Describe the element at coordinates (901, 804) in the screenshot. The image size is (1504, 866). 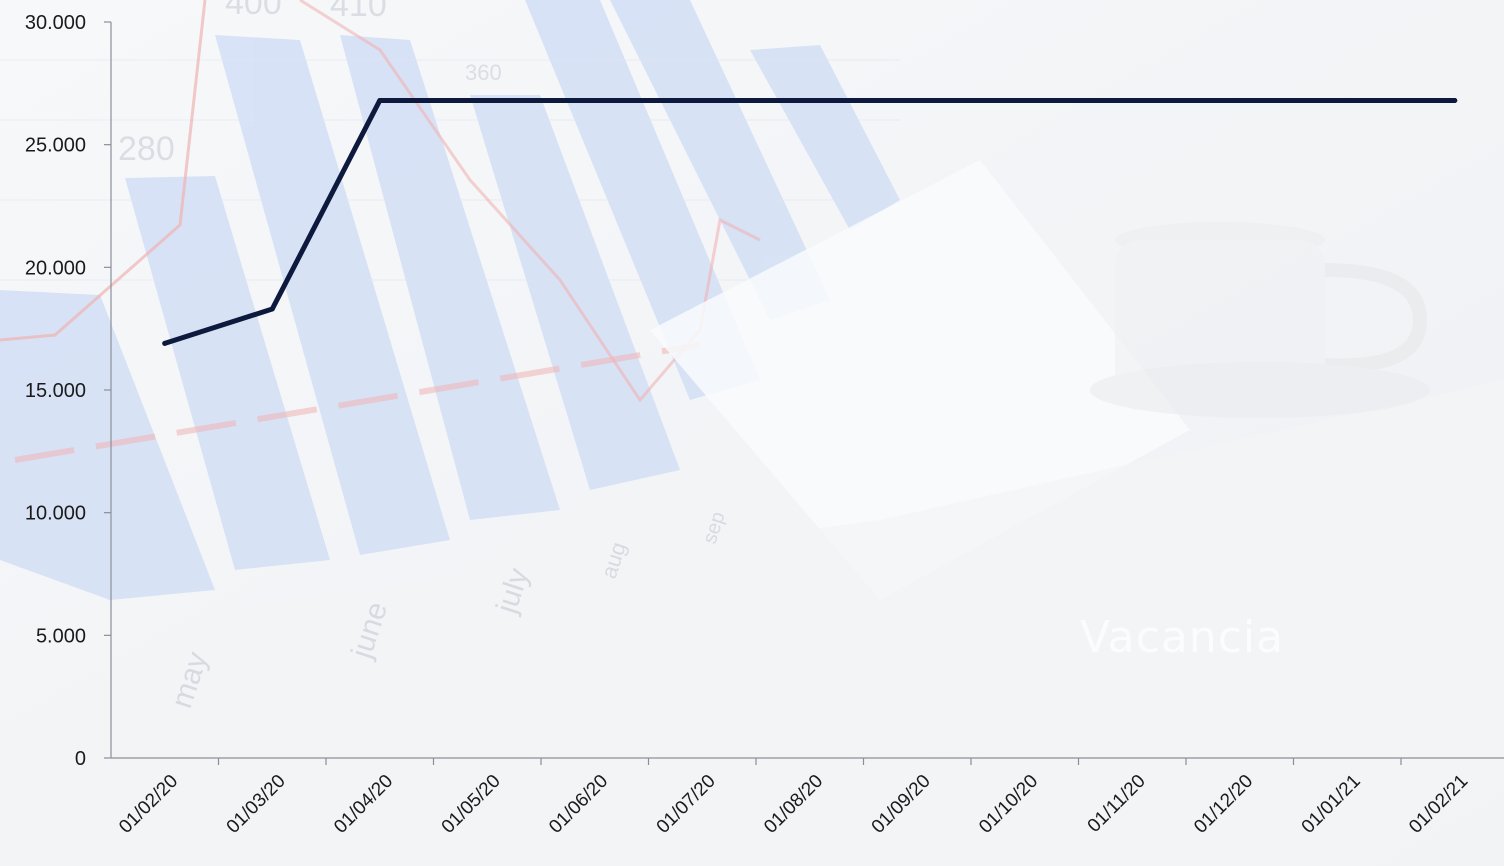
I see `x-tick-label: 01/09/20` at that location.